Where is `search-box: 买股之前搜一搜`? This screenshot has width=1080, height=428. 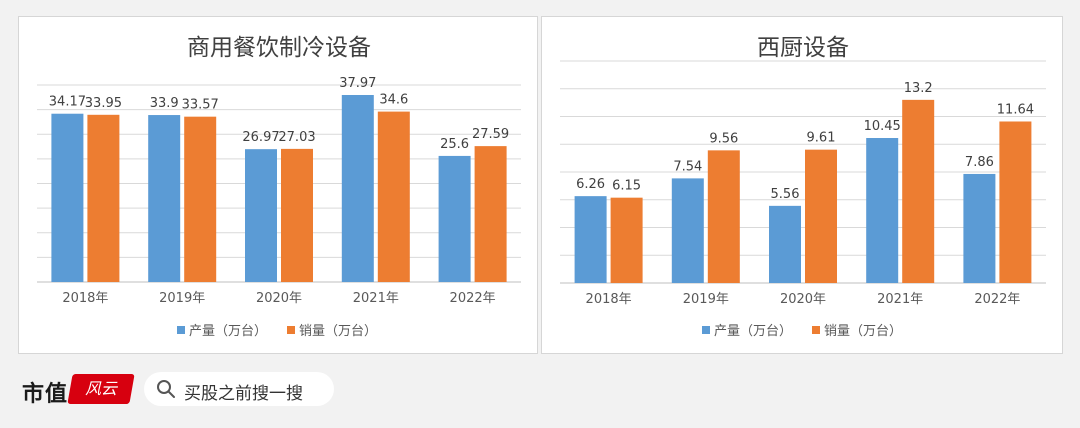 search-box: 买股之前搜一搜 is located at coordinates (239, 389).